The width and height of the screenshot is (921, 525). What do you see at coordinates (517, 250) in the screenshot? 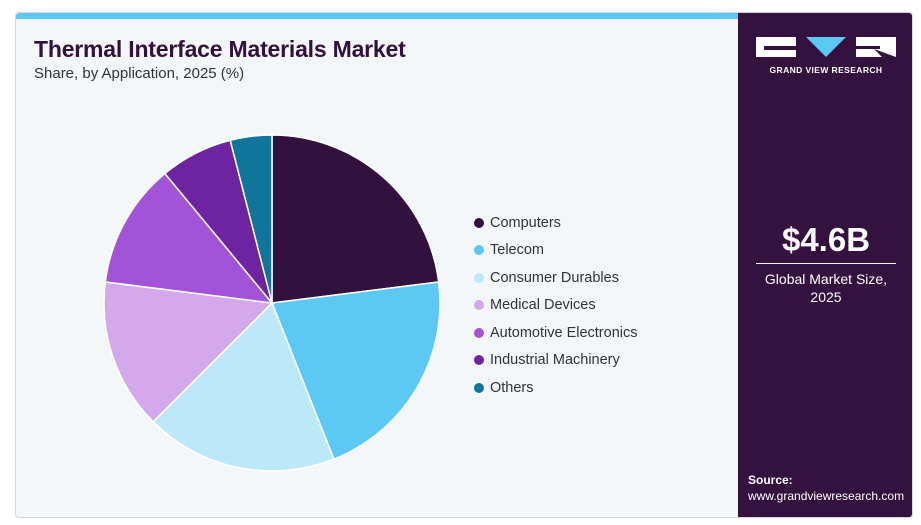
I see `legend-label: Telecom` at bounding box center [517, 250].